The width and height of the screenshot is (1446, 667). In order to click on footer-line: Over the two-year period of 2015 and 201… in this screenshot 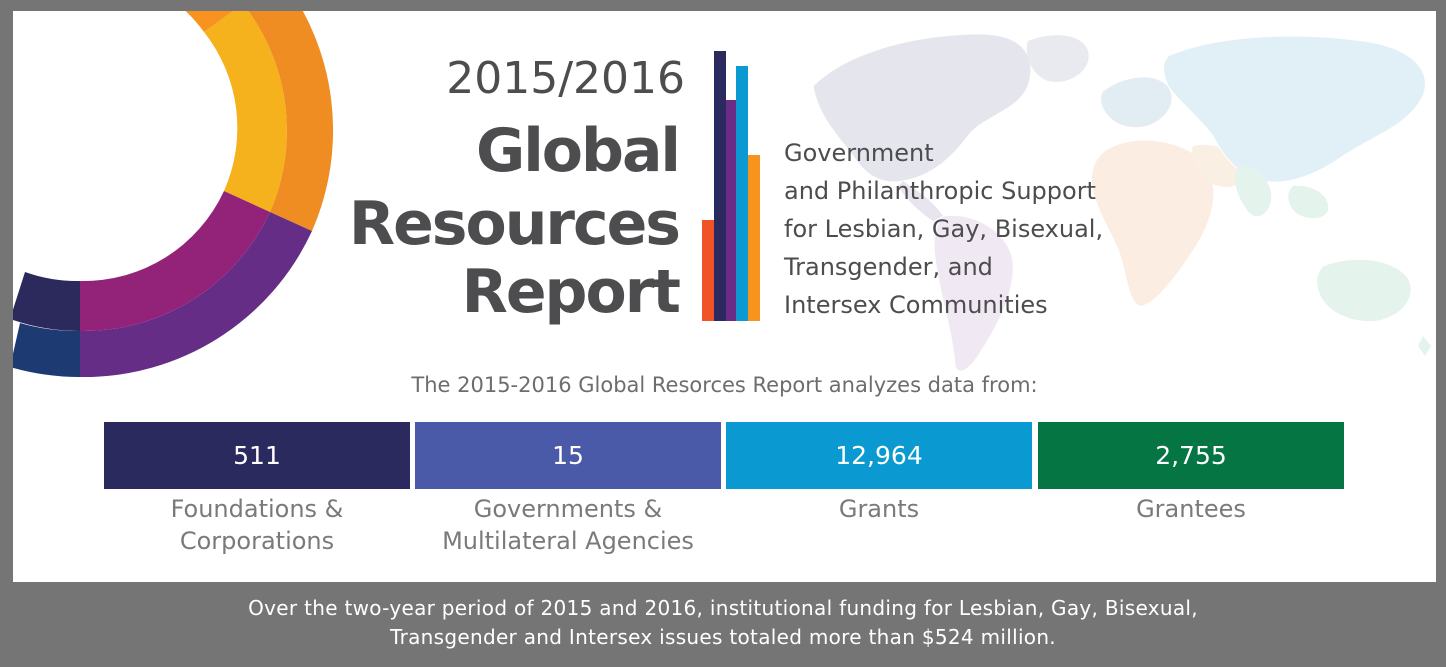, I will do `click(723, 608)`.